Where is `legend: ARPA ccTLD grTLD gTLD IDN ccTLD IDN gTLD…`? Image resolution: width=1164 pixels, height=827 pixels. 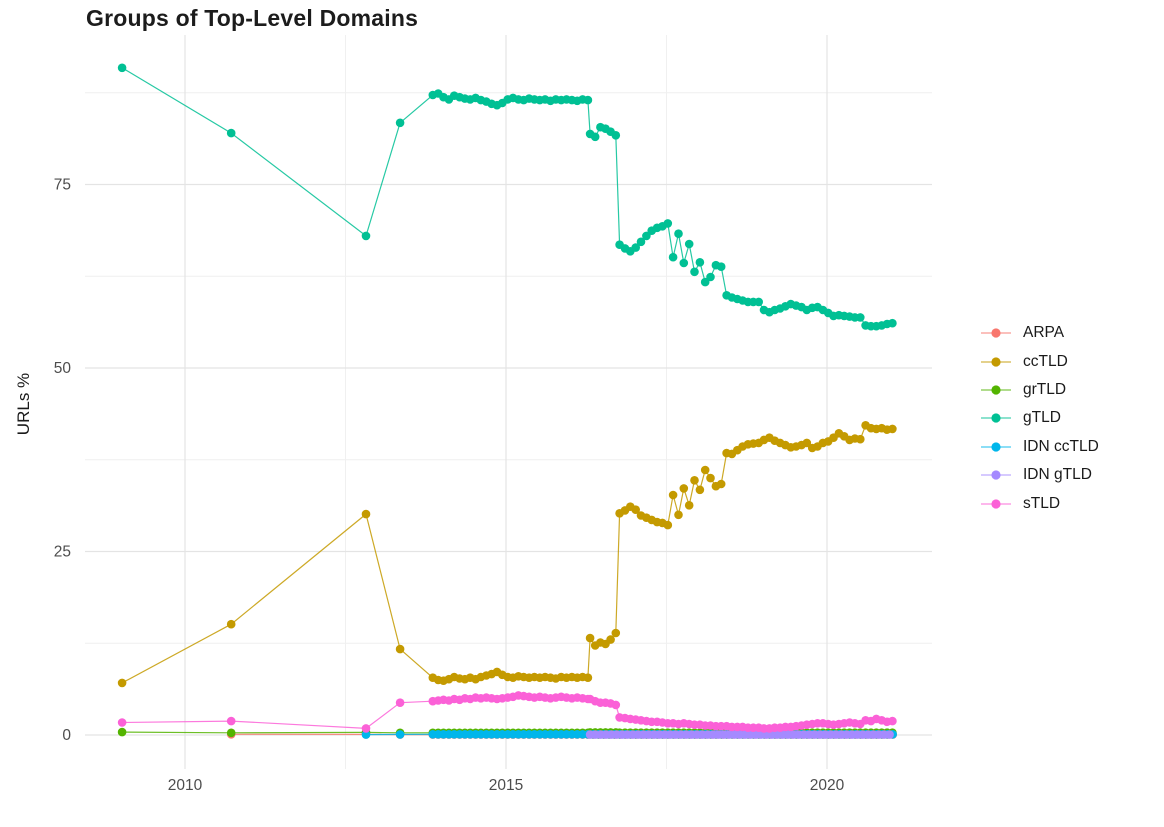
legend: ARPA ccTLD grTLD gTLD IDN ccTLD IDN gTLD… is located at coordinates (1038, 418).